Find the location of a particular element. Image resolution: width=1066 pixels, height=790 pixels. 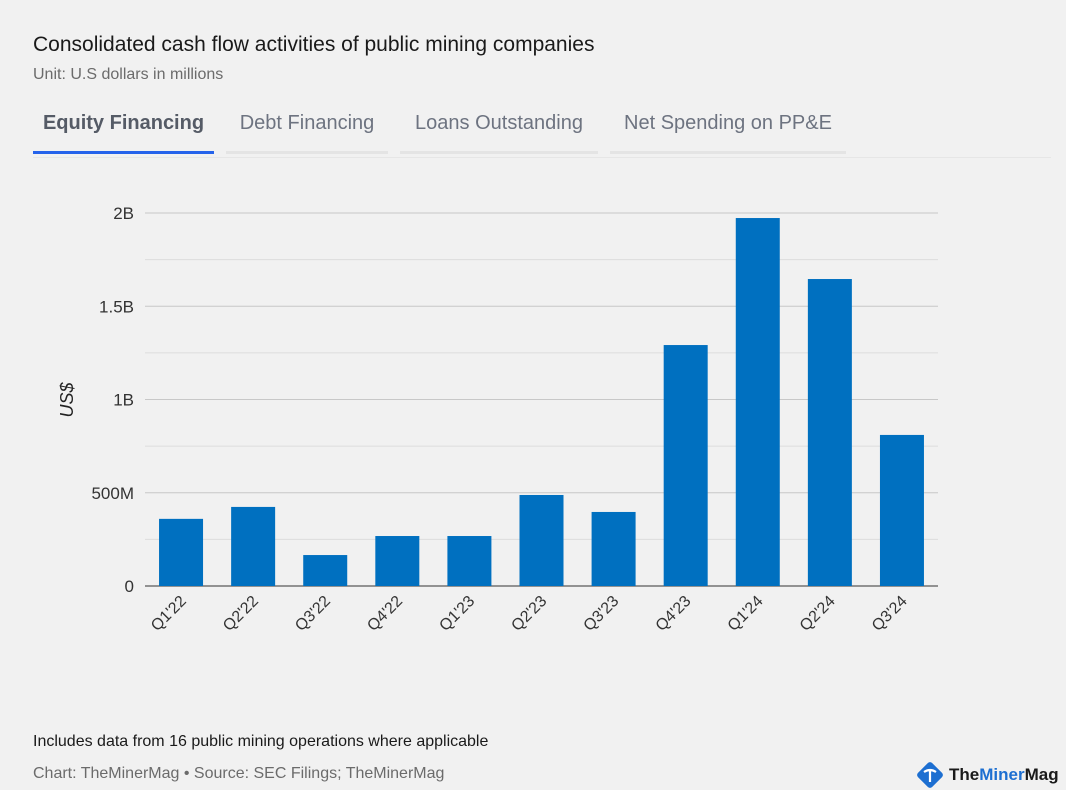

tab-loans-outstanding: Loans Outstanding is located at coordinates (499, 130).